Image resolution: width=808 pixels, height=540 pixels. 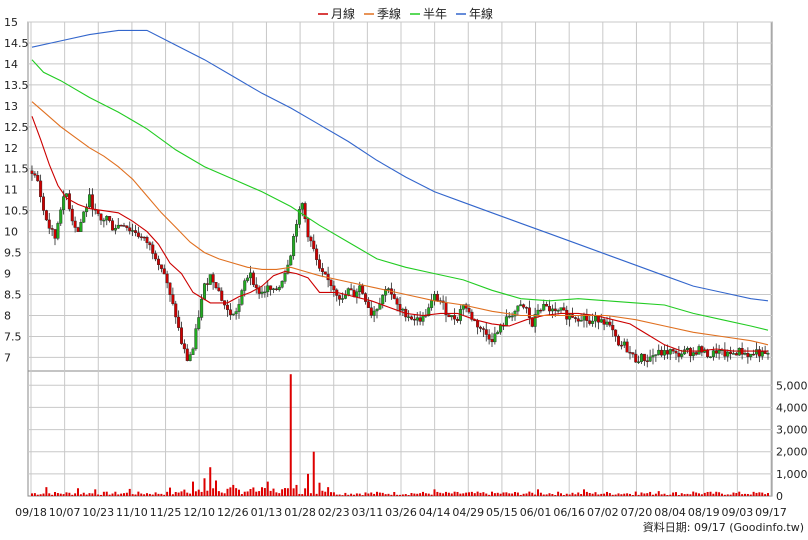 What do you see at coordinates (468, 512) in the screenshot?
I see `date-tick-label: 04/29` at bounding box center [468, 512].